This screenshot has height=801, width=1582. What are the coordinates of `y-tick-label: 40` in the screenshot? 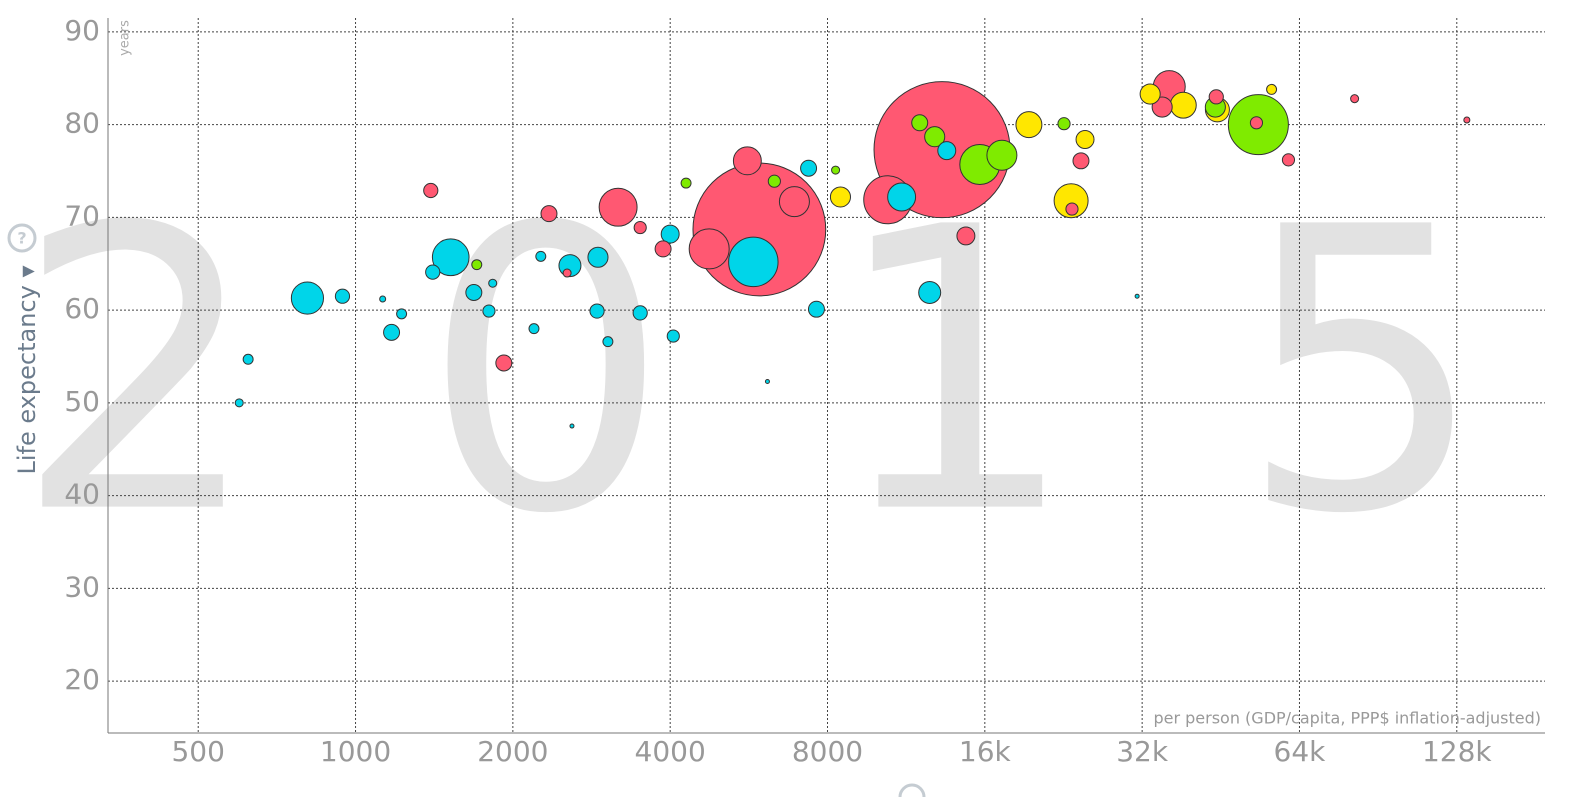 It's located at (82, 494).